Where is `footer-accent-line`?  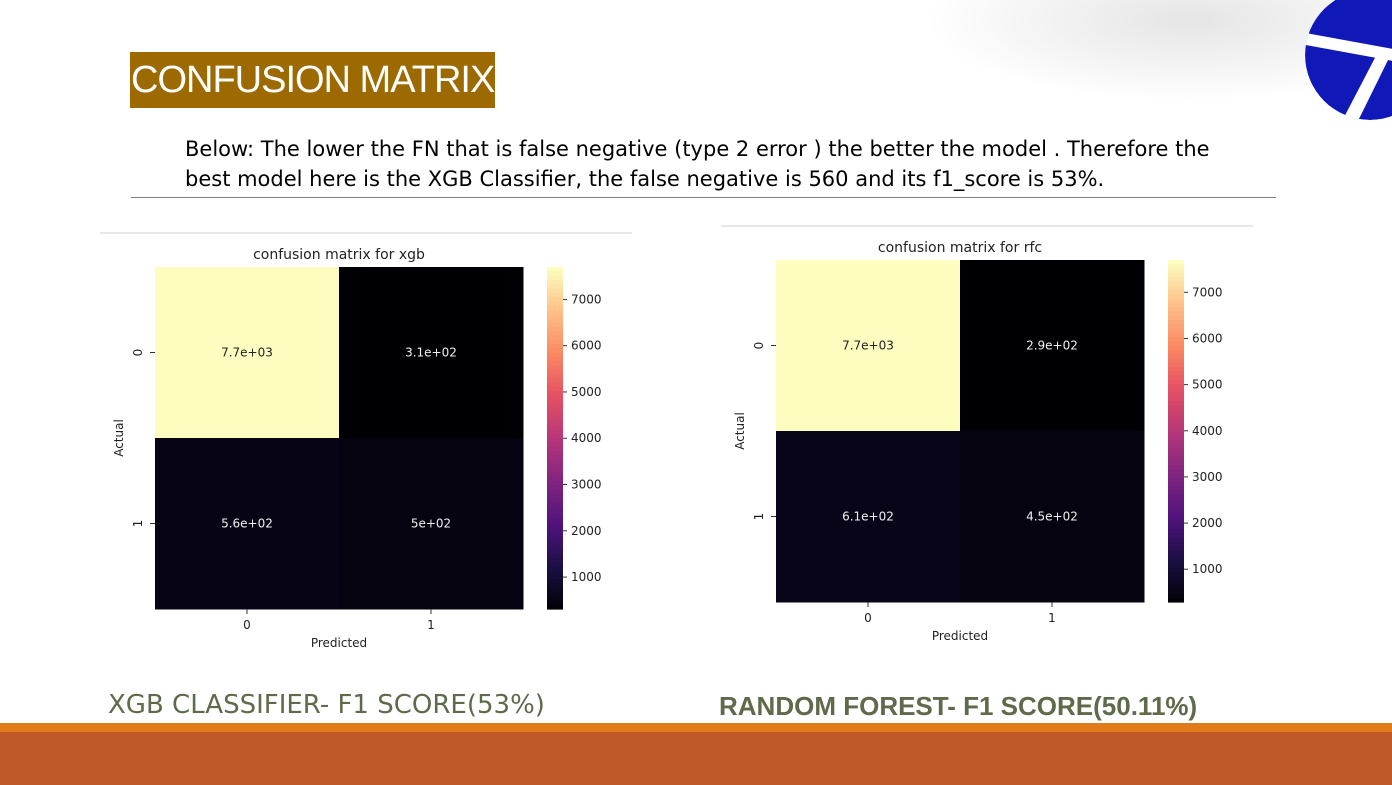 footer-accent-line is located at coordinates (696, 727).